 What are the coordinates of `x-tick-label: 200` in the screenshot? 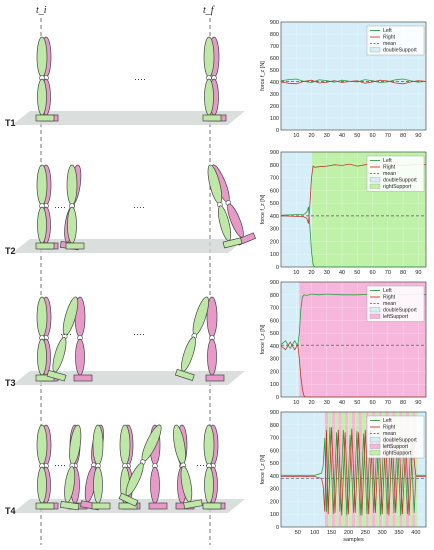 It's located at (348, 533).